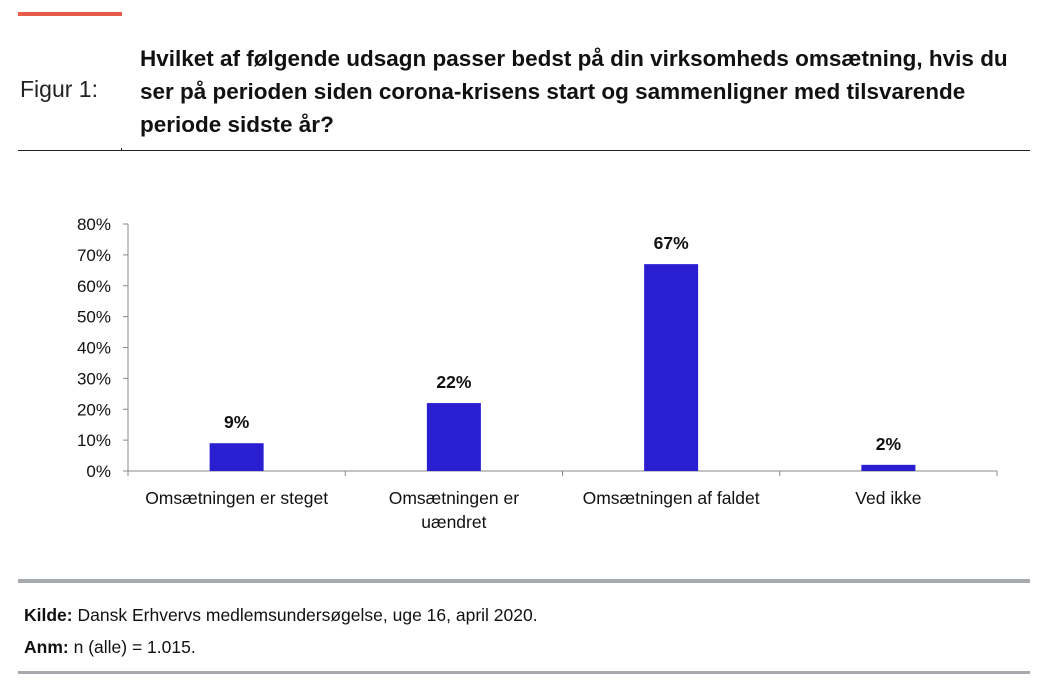 This screenshot has height=690, width=1041. I want to click on annotation-note: Anm: n (alle) = 1.015., so click(110, 647).